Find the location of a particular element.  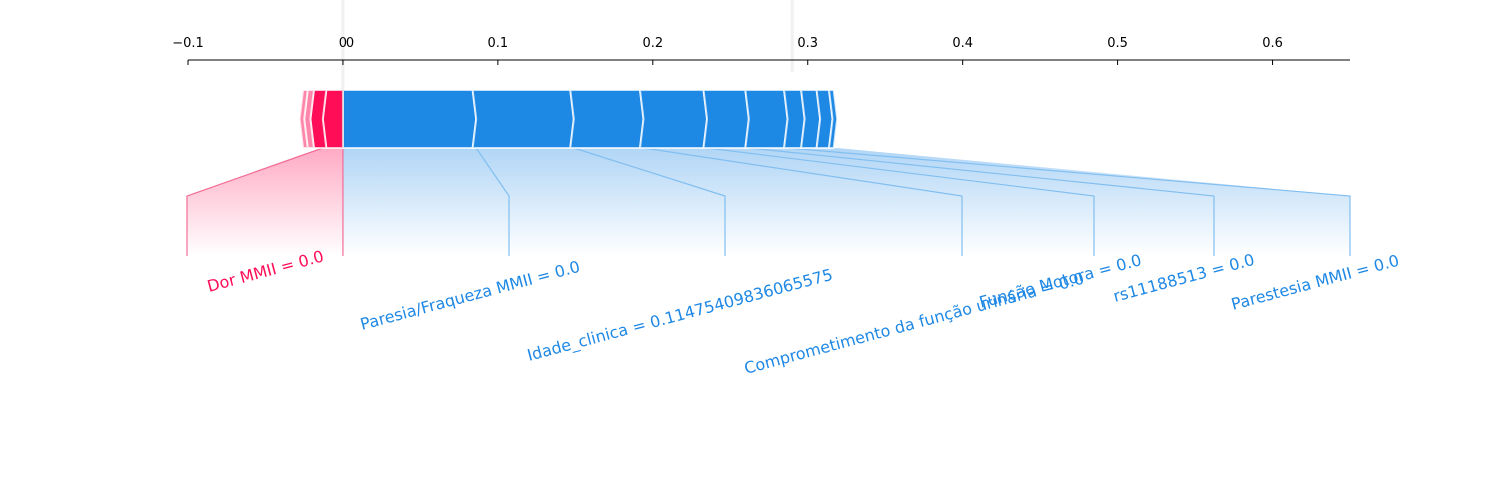

positive-bar-segment is located at coordinates (303, 119).